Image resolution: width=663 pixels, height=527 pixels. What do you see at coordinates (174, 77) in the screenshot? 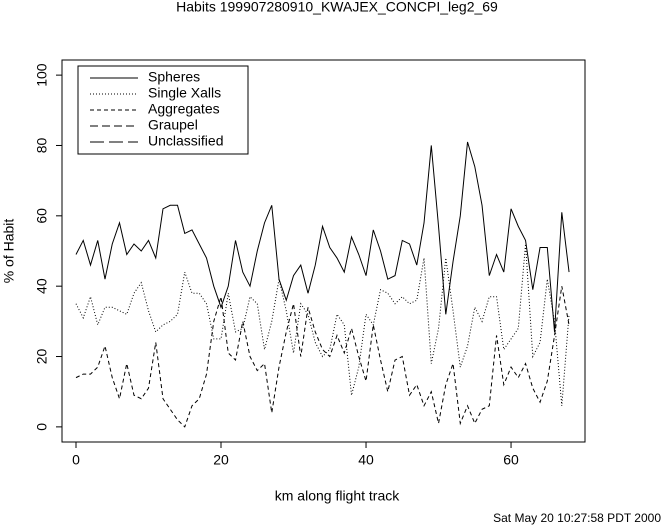
I see `legend-label: Spheres` at bounding box center [174, 77].